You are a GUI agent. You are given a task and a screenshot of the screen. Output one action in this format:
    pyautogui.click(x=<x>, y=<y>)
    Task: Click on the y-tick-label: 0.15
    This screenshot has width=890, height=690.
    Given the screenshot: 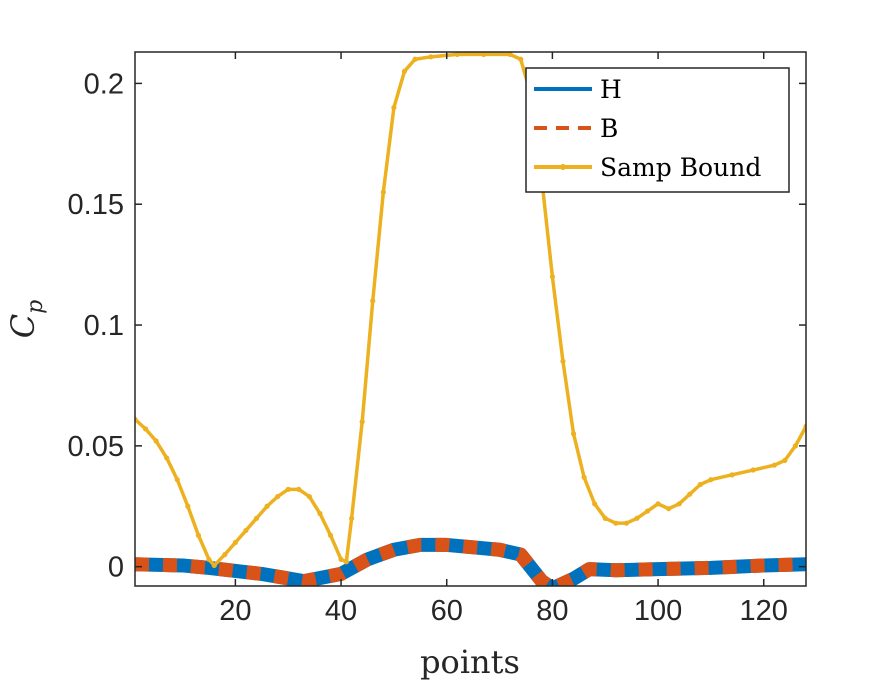 What is the action you would take?
    pyautogui.click(x=96, y=205)
    